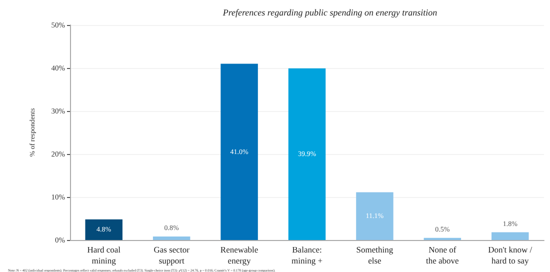 The width and height of the screenshot is (550, 272). Describe the element at coordinates (104, 255) in the screenshot. I see `x-tick-label: Hard coal mining` at that location.